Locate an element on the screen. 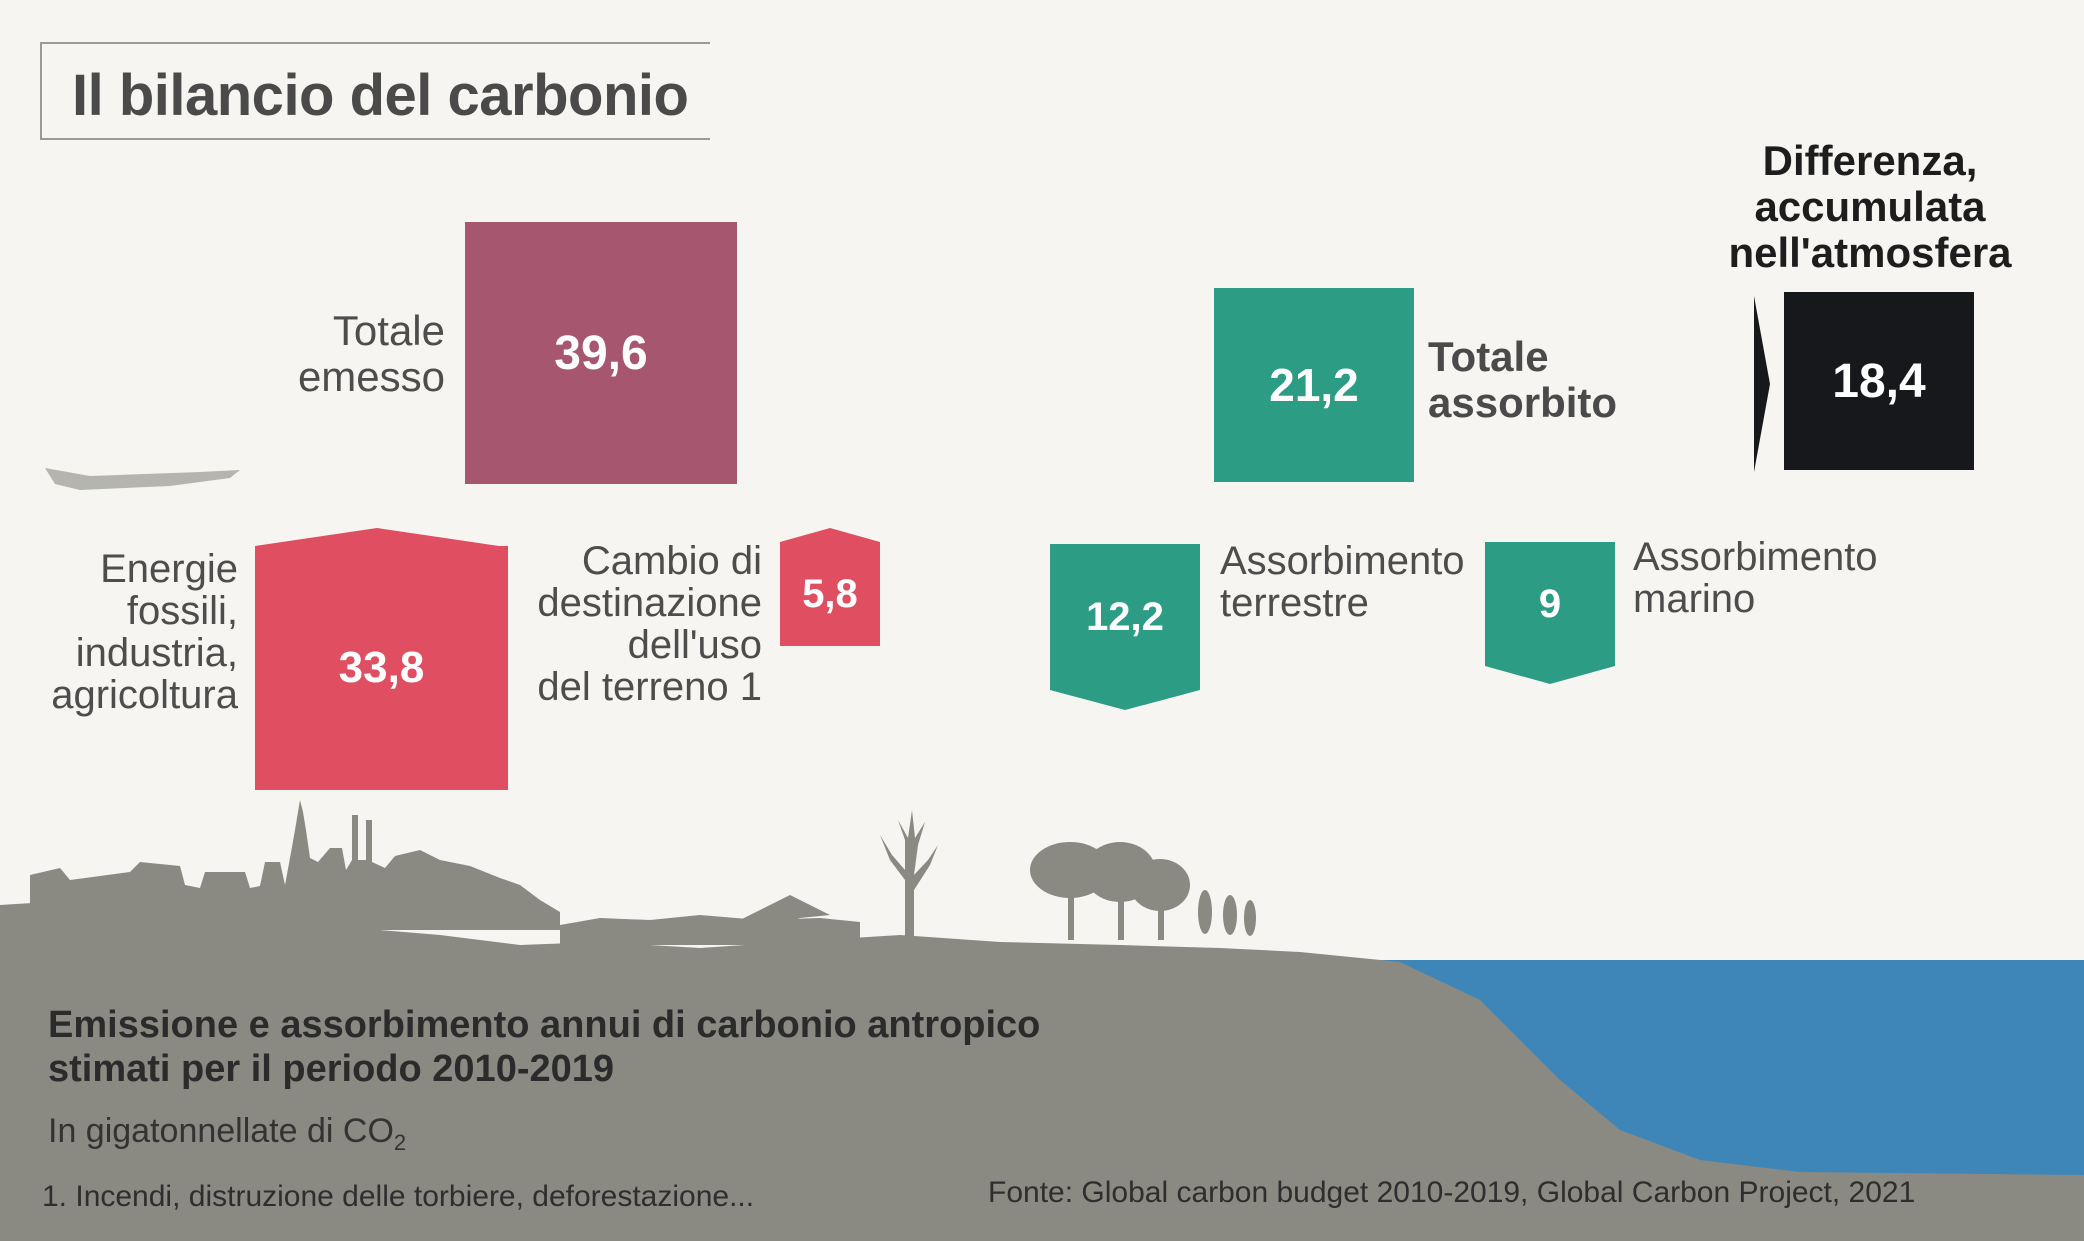 Image resolution: width=2084 pixels, height=1241 pixels. difference-box: 18,4 is located at coordinates (1879, 381).